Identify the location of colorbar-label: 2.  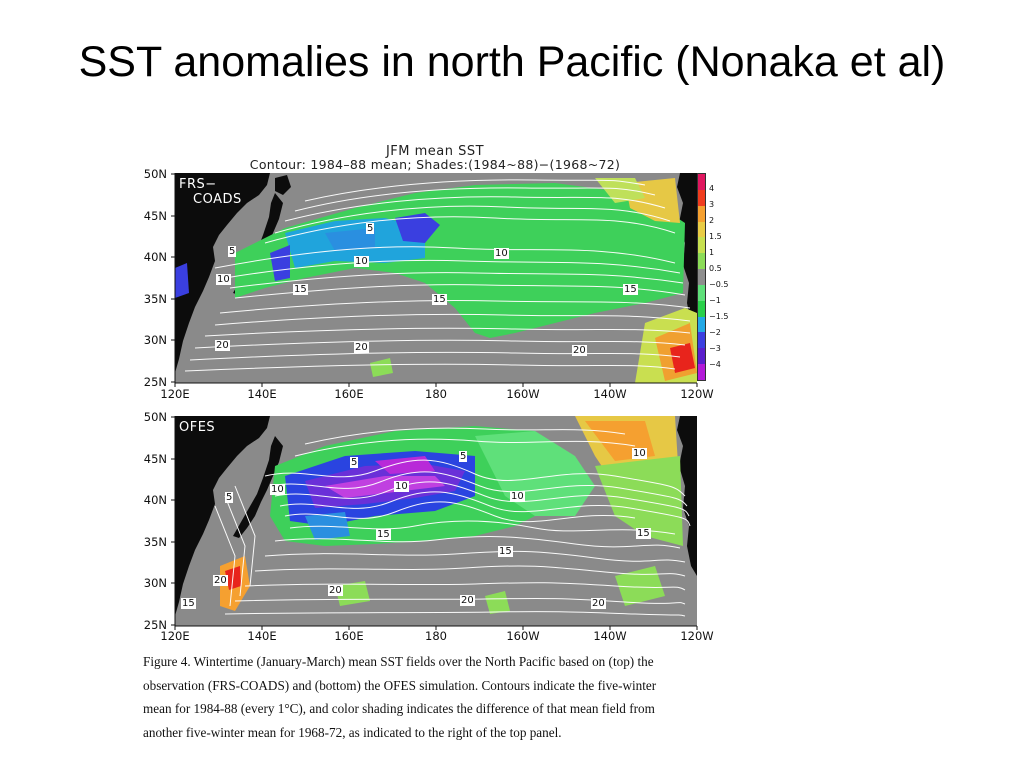
(712, 220).